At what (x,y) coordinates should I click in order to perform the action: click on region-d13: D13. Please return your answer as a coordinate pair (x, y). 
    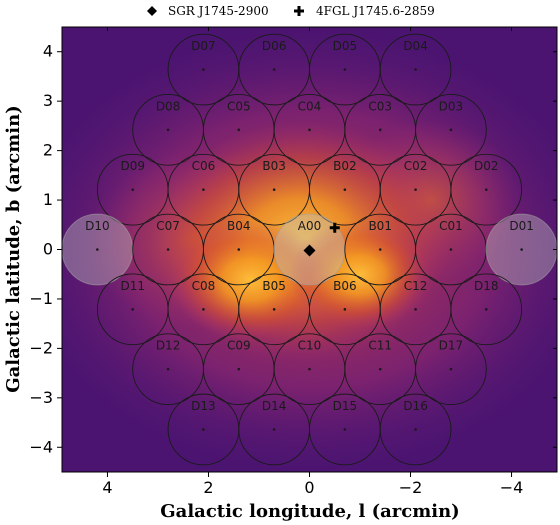
    Looking at the image, I should click on (203, 429).